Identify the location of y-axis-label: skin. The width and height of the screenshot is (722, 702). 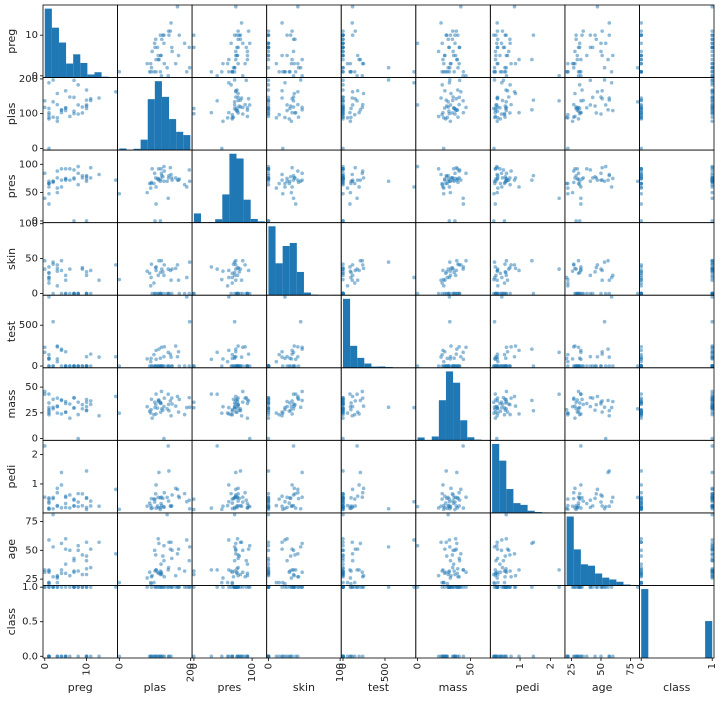
(11, 259).